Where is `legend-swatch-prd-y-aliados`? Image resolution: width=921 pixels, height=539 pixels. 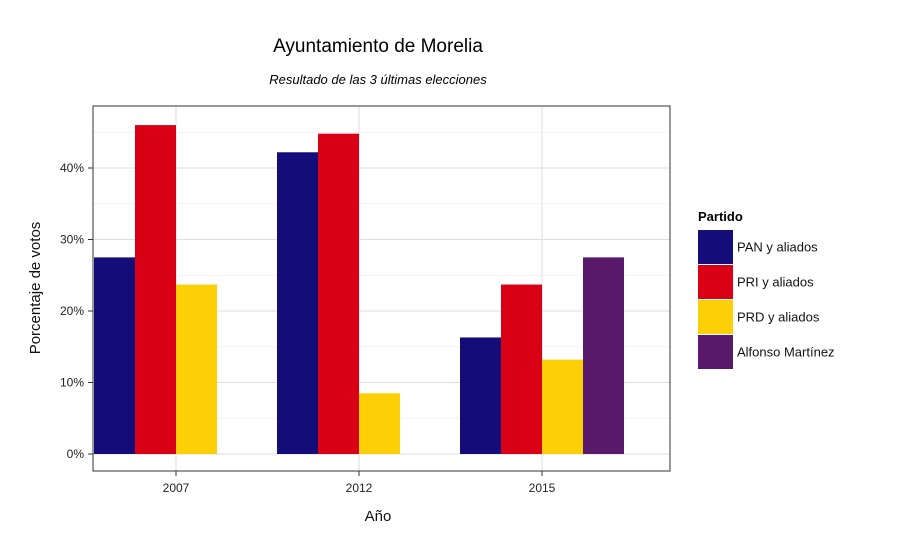 legend-swatch-prd-y-aliados is located at coordinates (715, 317).